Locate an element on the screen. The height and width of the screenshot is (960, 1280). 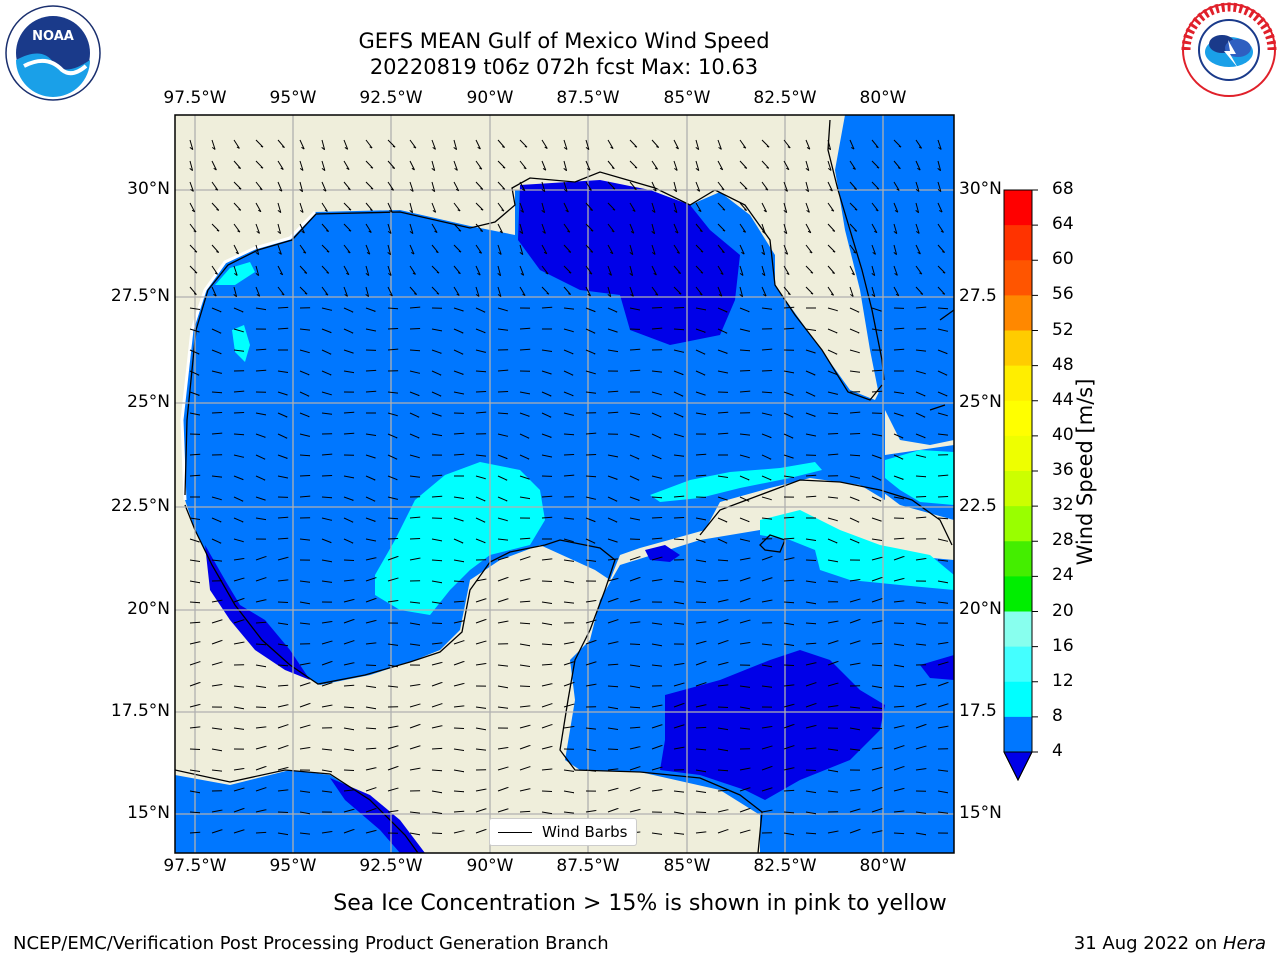
wind-region-bahamas is located at coordinates (919, 477).